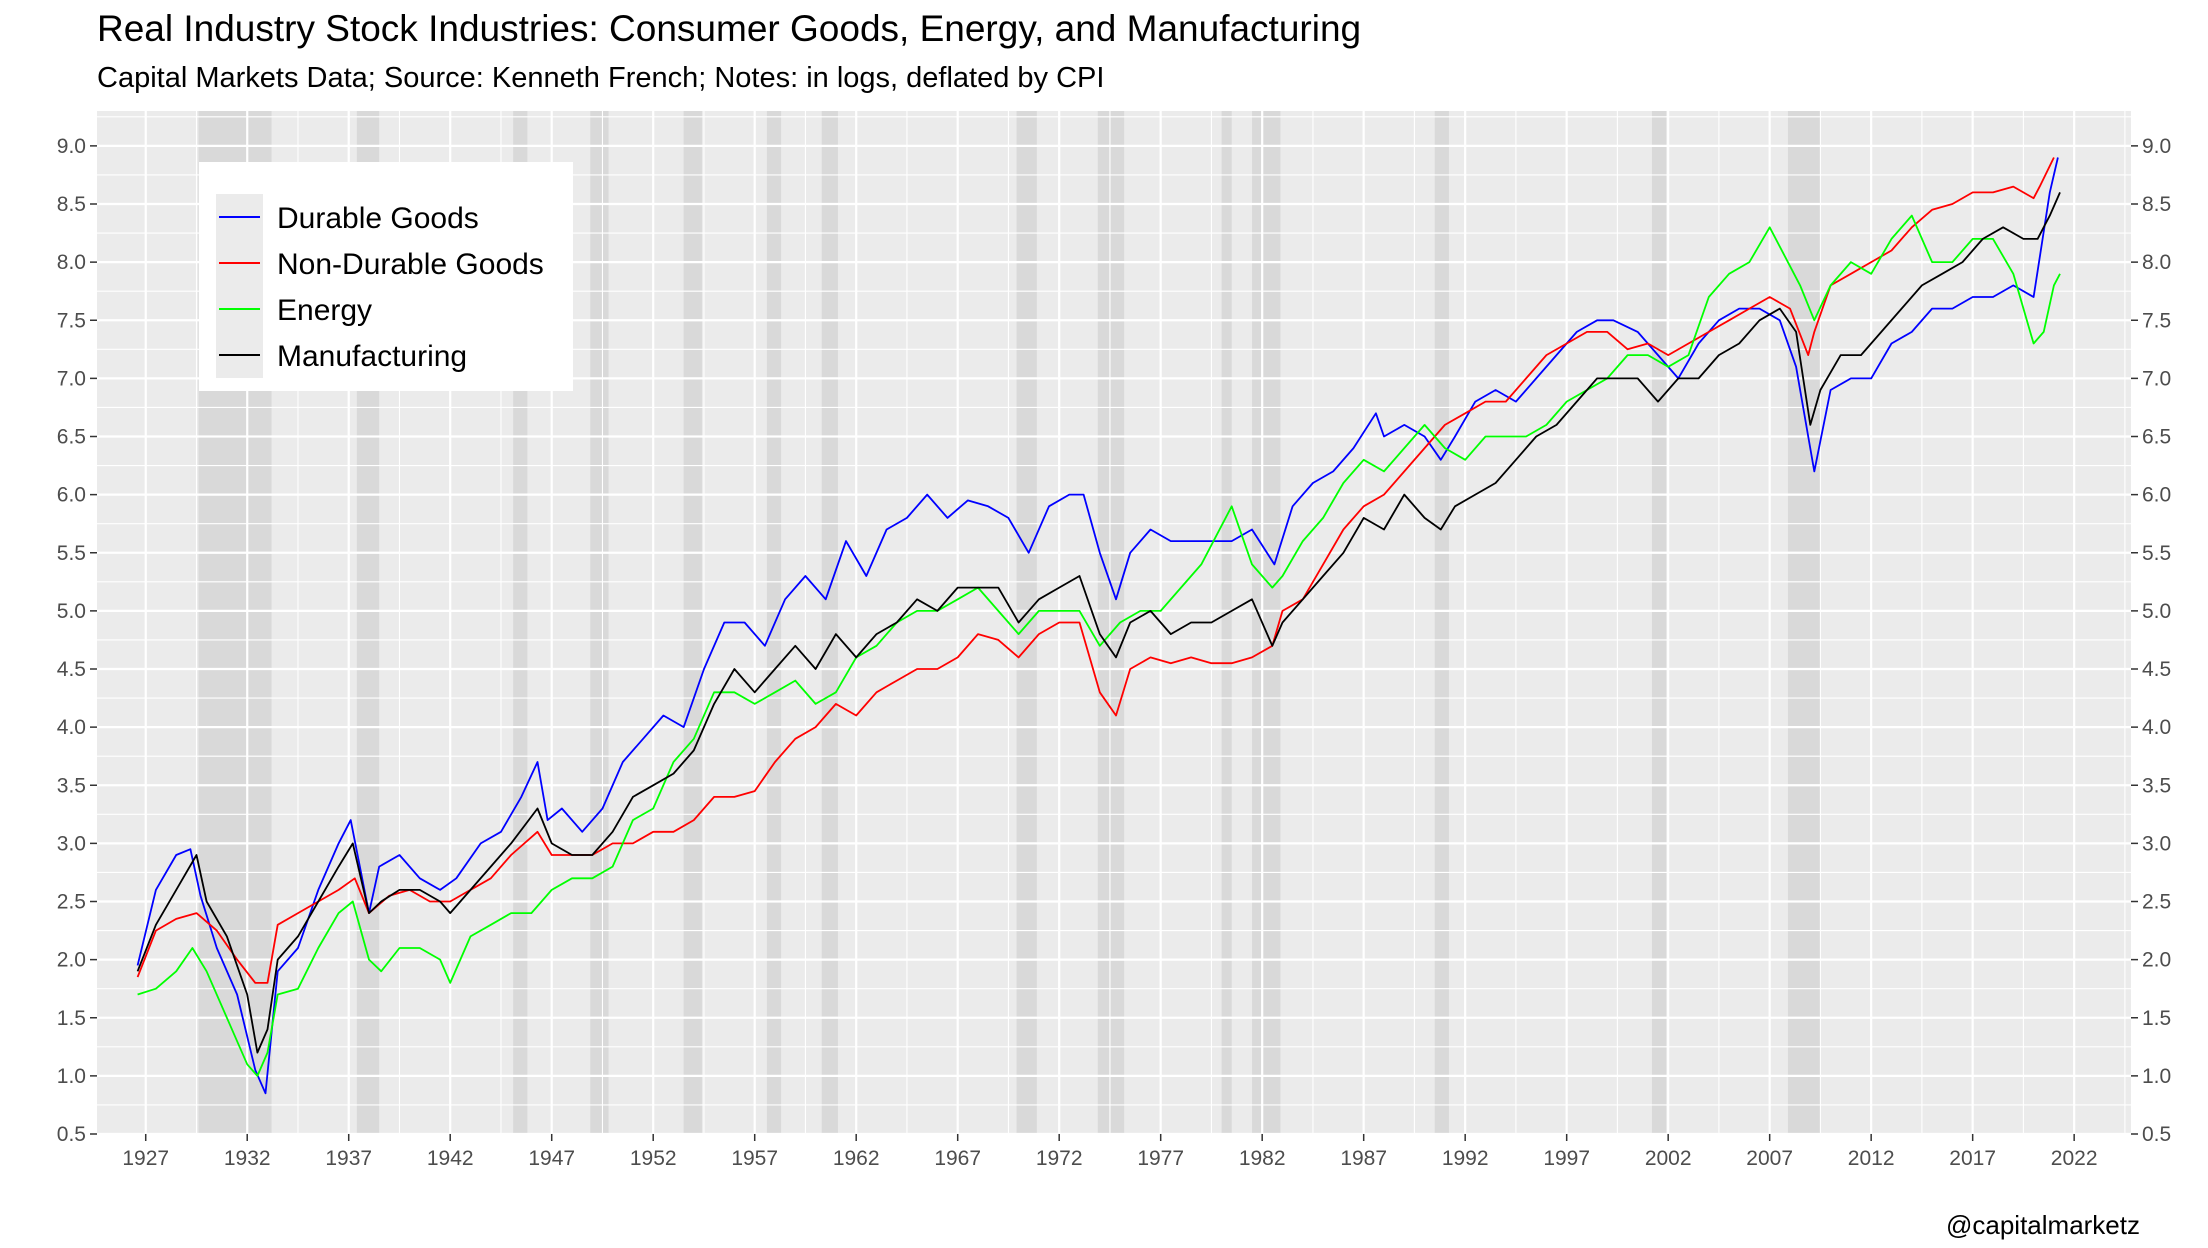 This screenshot has width=2208, height=1248. Describe the element at coordinates (2156, 611) in the screenshot. I see `y-tick-label-right: 5.0` at that location.